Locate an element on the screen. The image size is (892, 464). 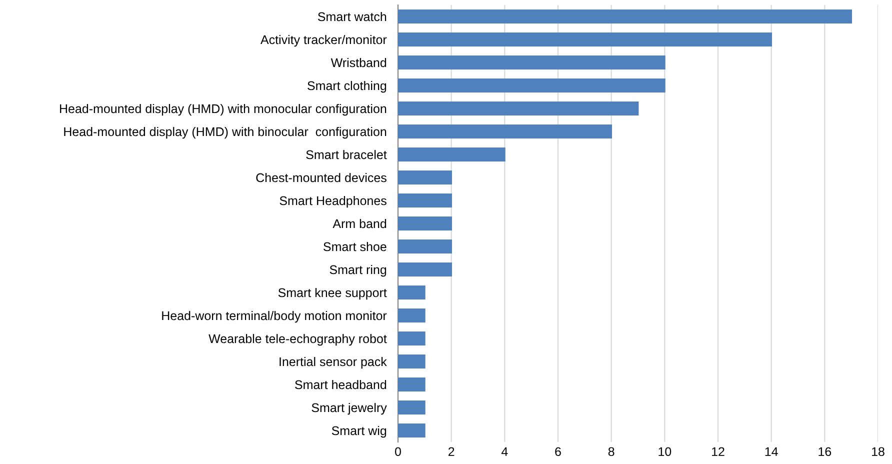
x-tick-label: 14 is located at coordinates (771, 451).